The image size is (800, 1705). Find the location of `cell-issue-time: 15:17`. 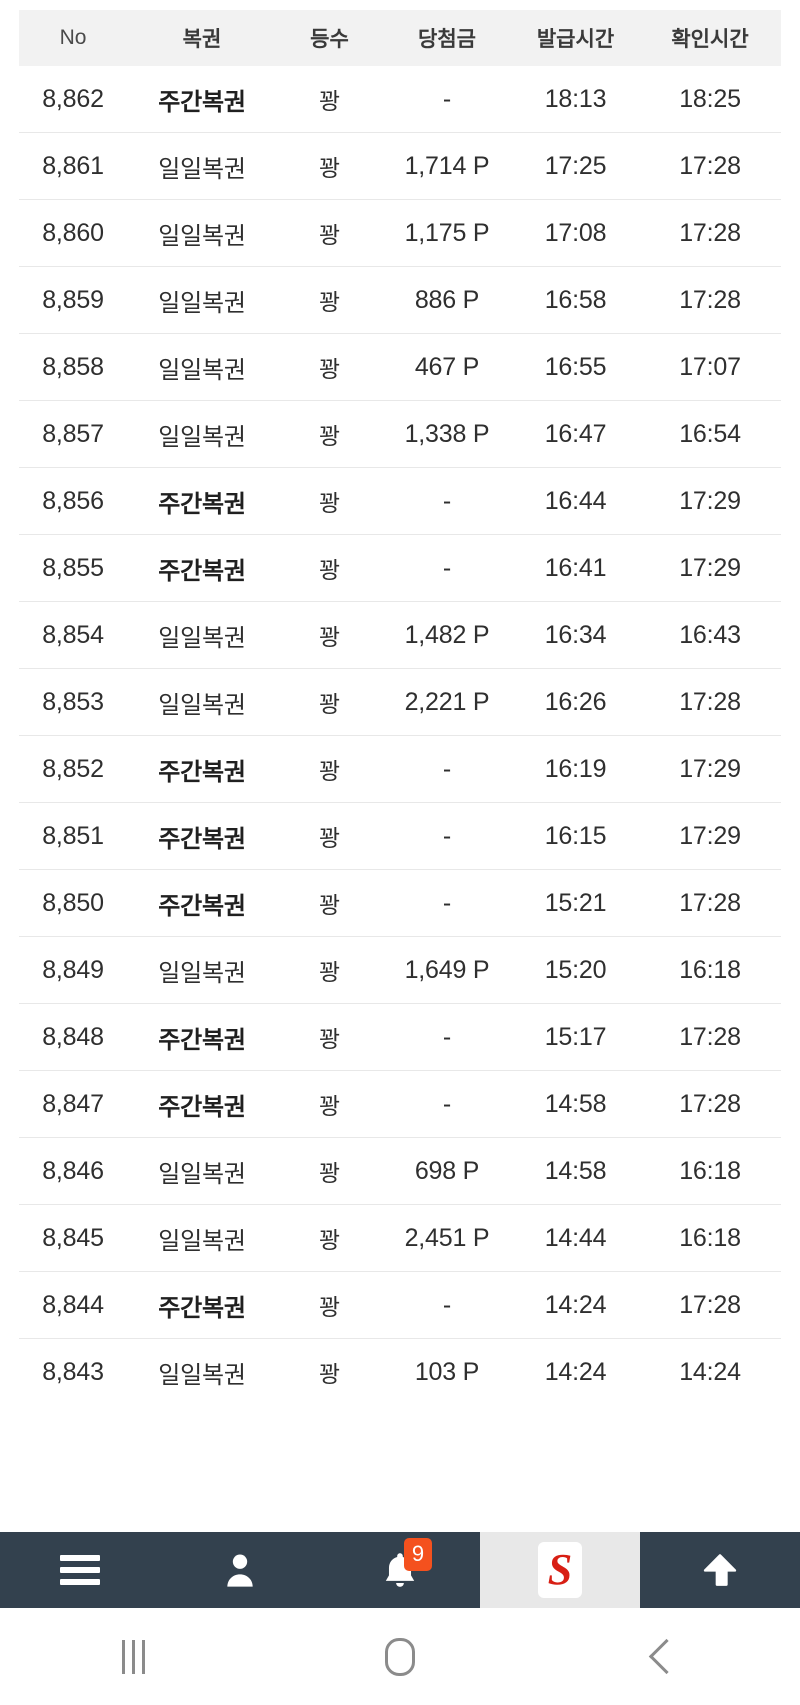

cell-issue-time: 15:17 is located at coordinates (575, 1037).